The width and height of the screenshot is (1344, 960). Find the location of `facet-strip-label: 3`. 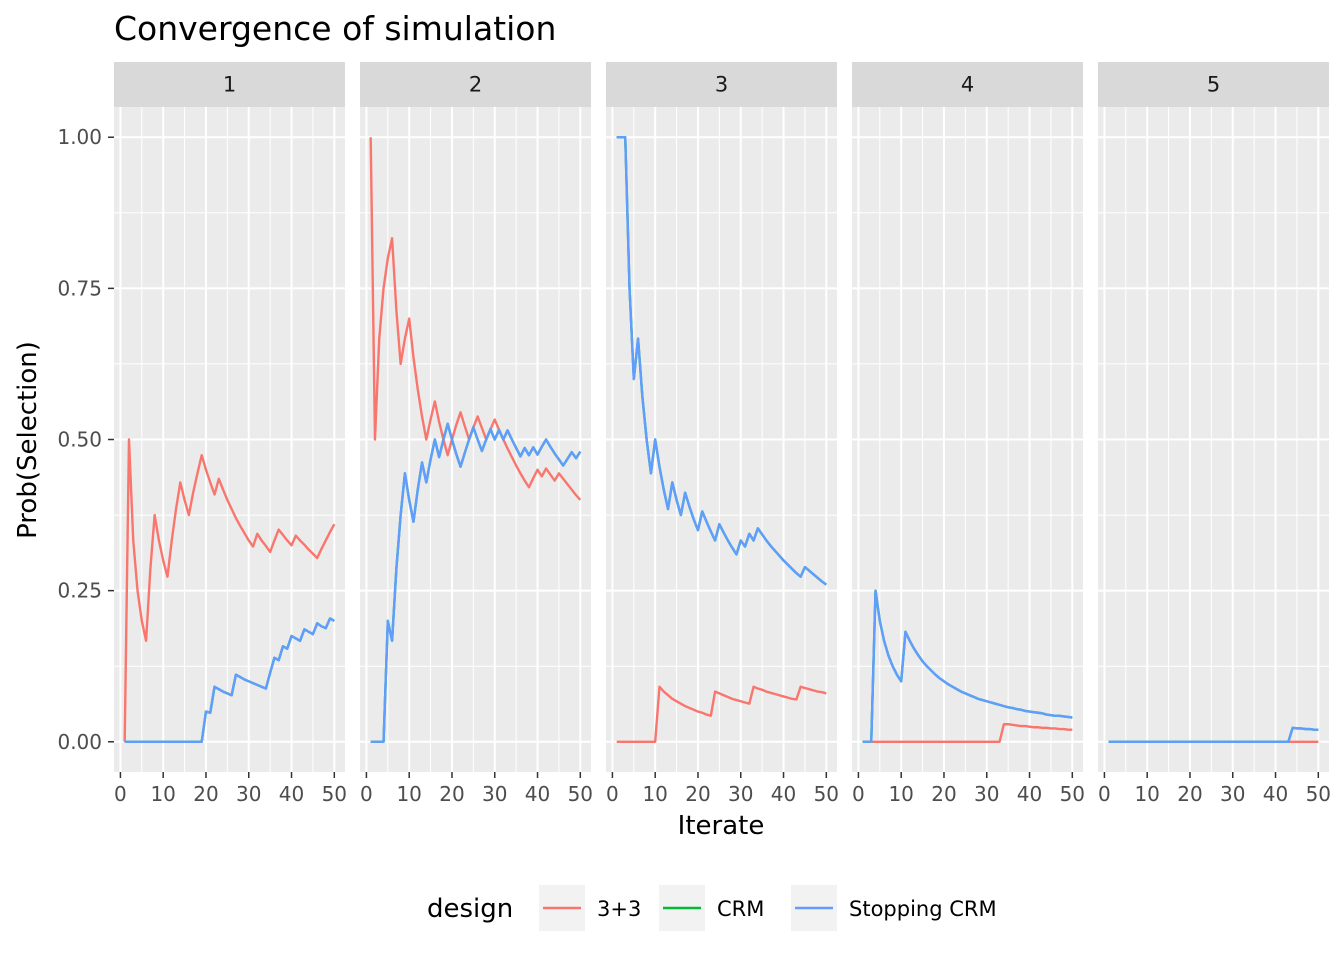

facet-strip-label: 3 is located at coordinates (721, 85).